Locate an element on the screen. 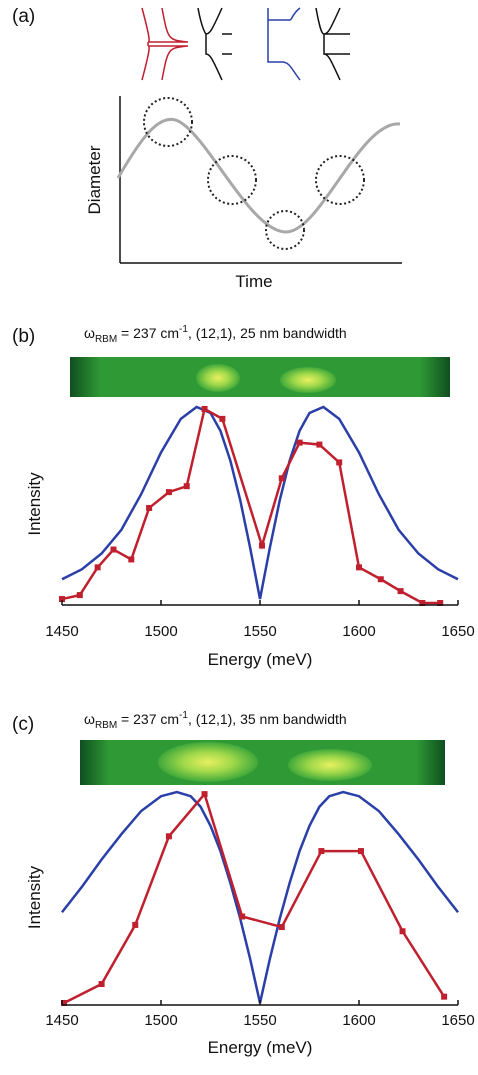 The width and height of the screenshot is (478, 1075). title-part: , (12,1), 25 nm bandwidth is located at coordinates (267, 333).